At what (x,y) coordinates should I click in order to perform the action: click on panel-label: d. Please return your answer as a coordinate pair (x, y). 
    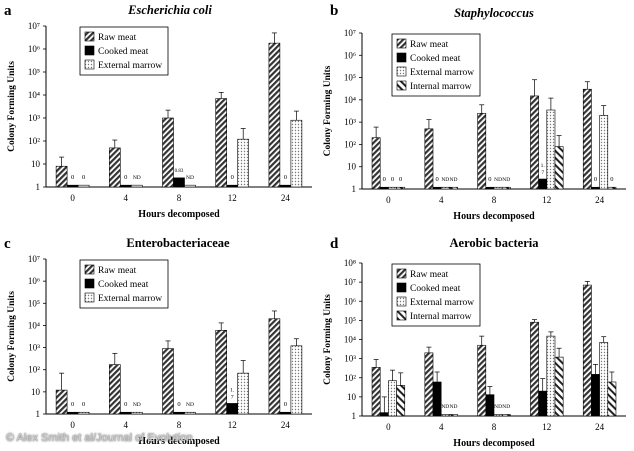
    Looking at the image, I should click on (334, 244).